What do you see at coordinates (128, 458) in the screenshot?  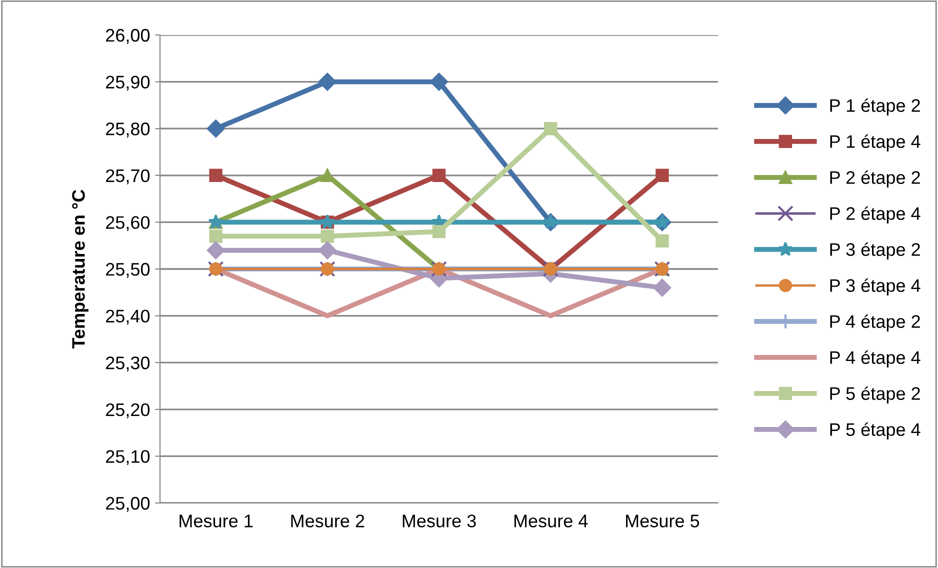 I see `y-tick-label: 25,10` at bounding box center [128, 458].